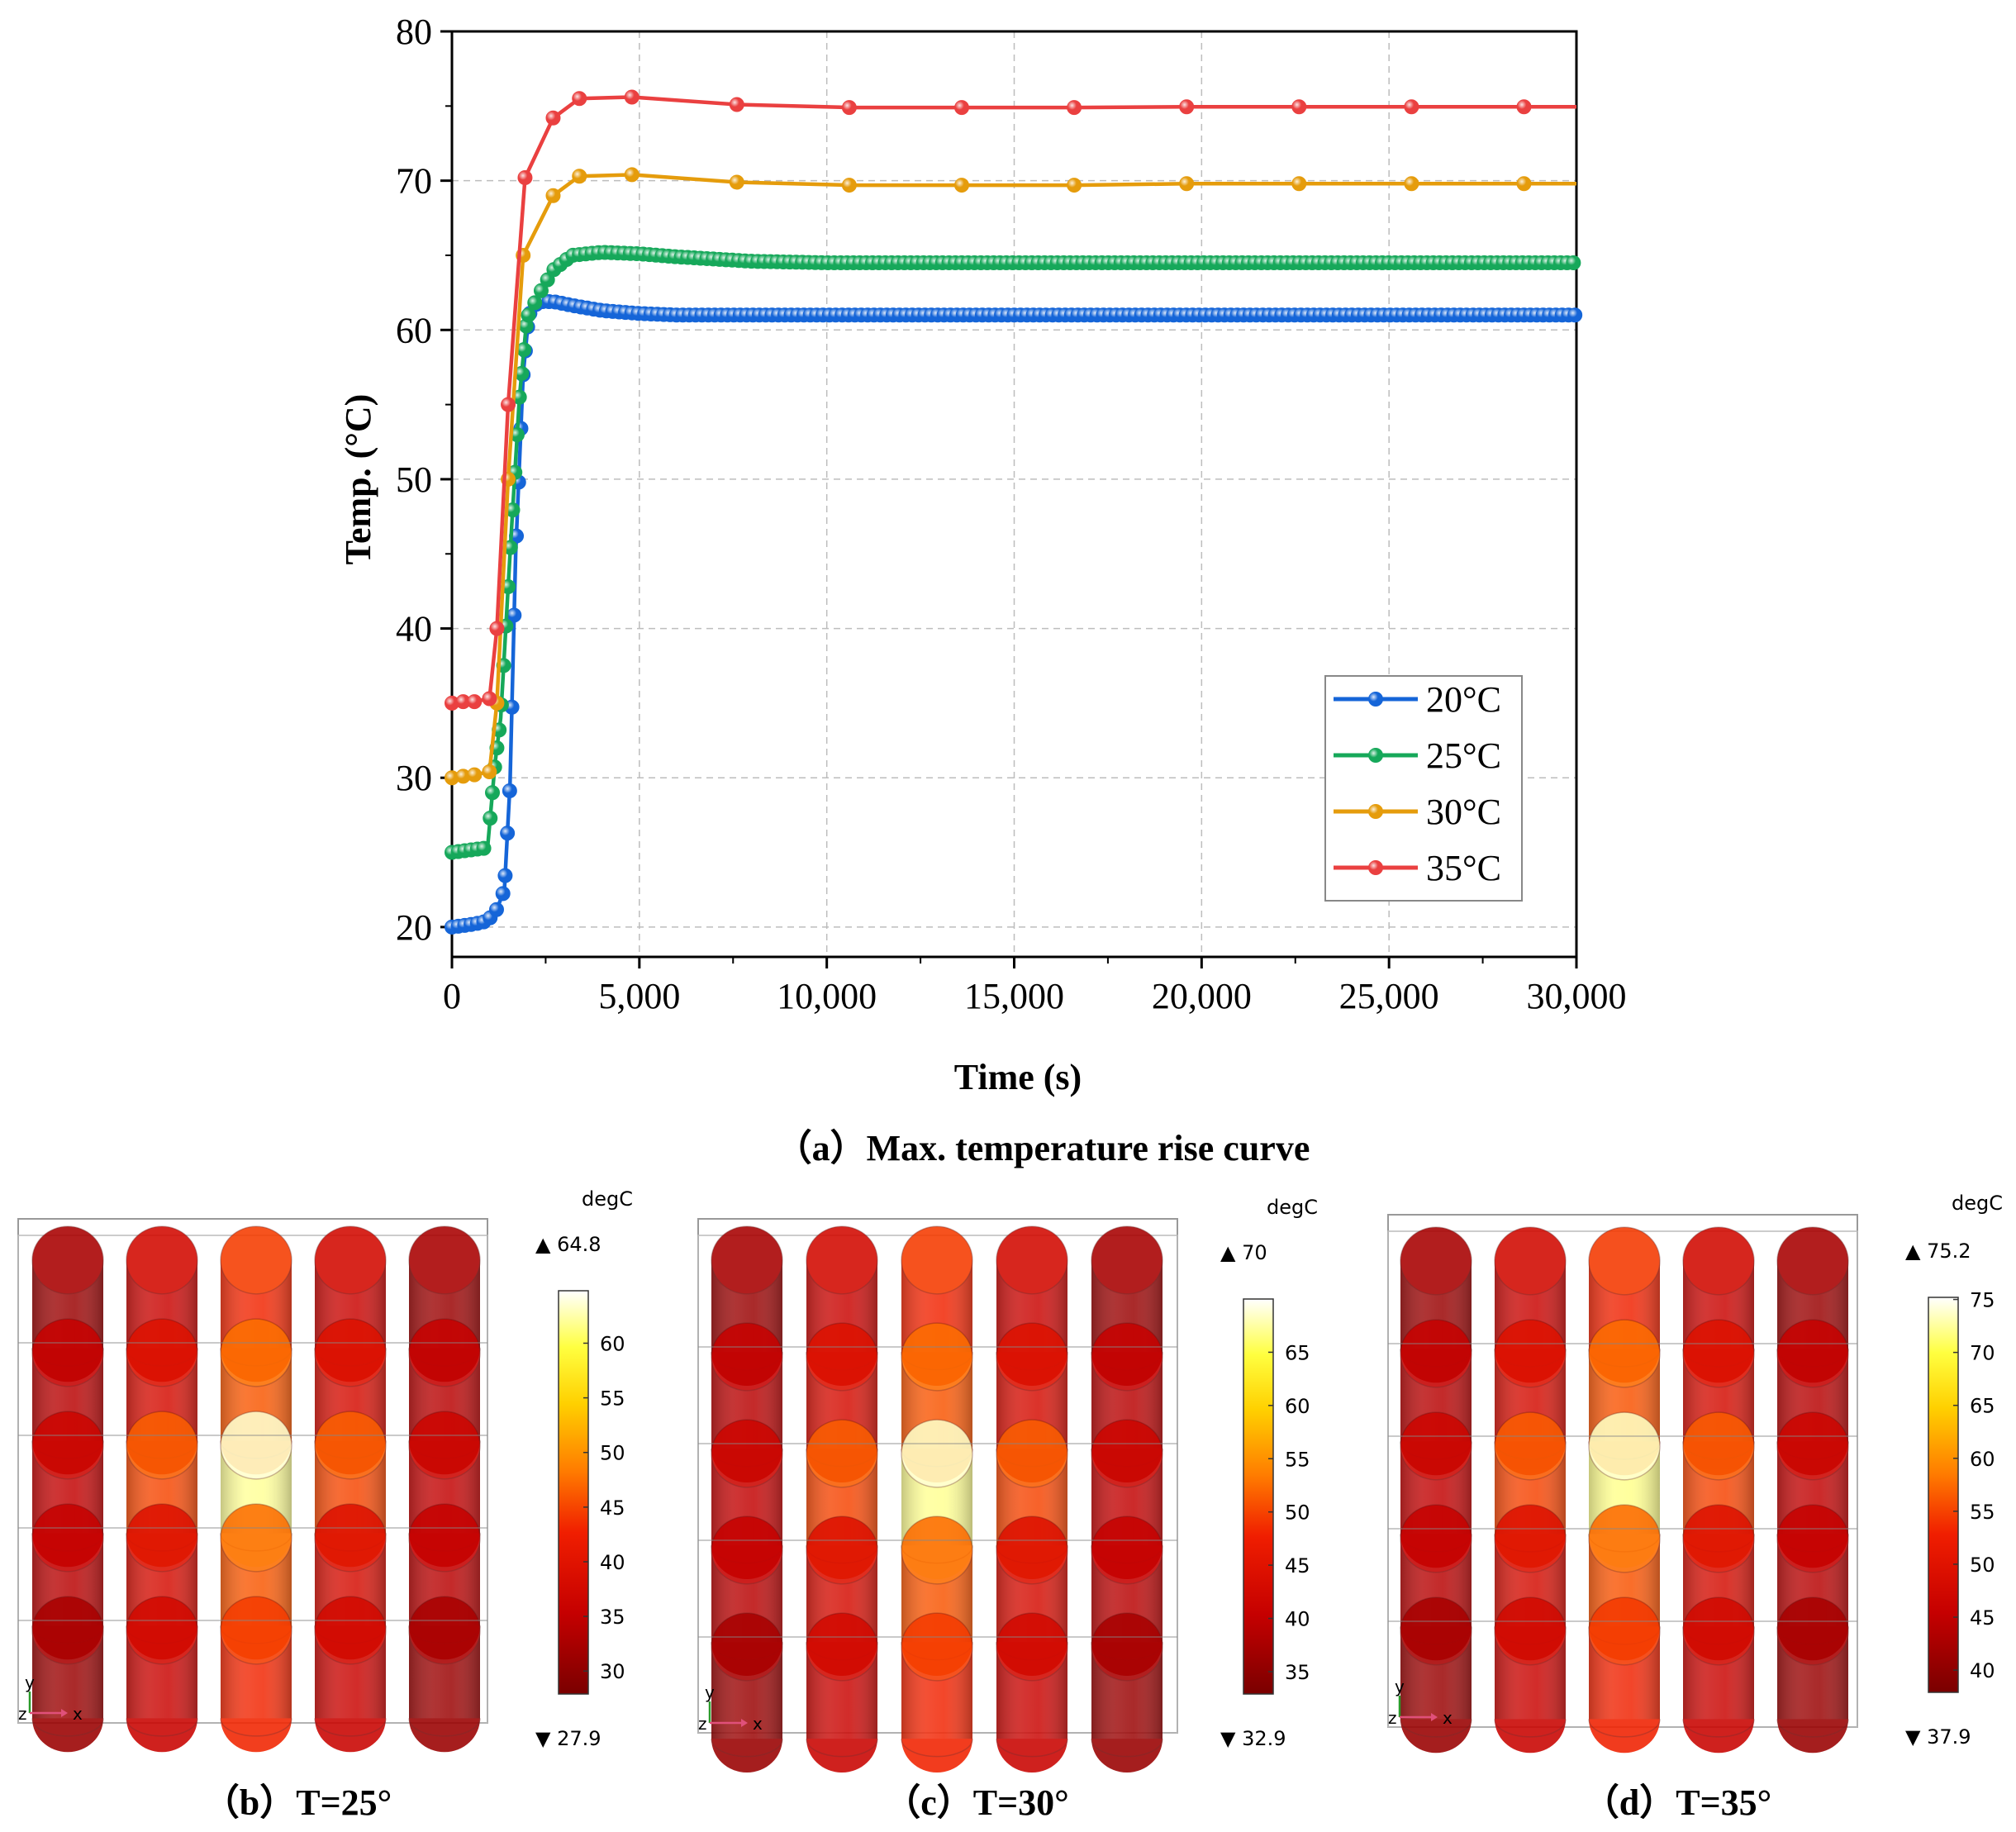 The height and width of the screenshot is (1832, 2016). I want to click on color-bar-tick-label: 55, so click(612, 1399).